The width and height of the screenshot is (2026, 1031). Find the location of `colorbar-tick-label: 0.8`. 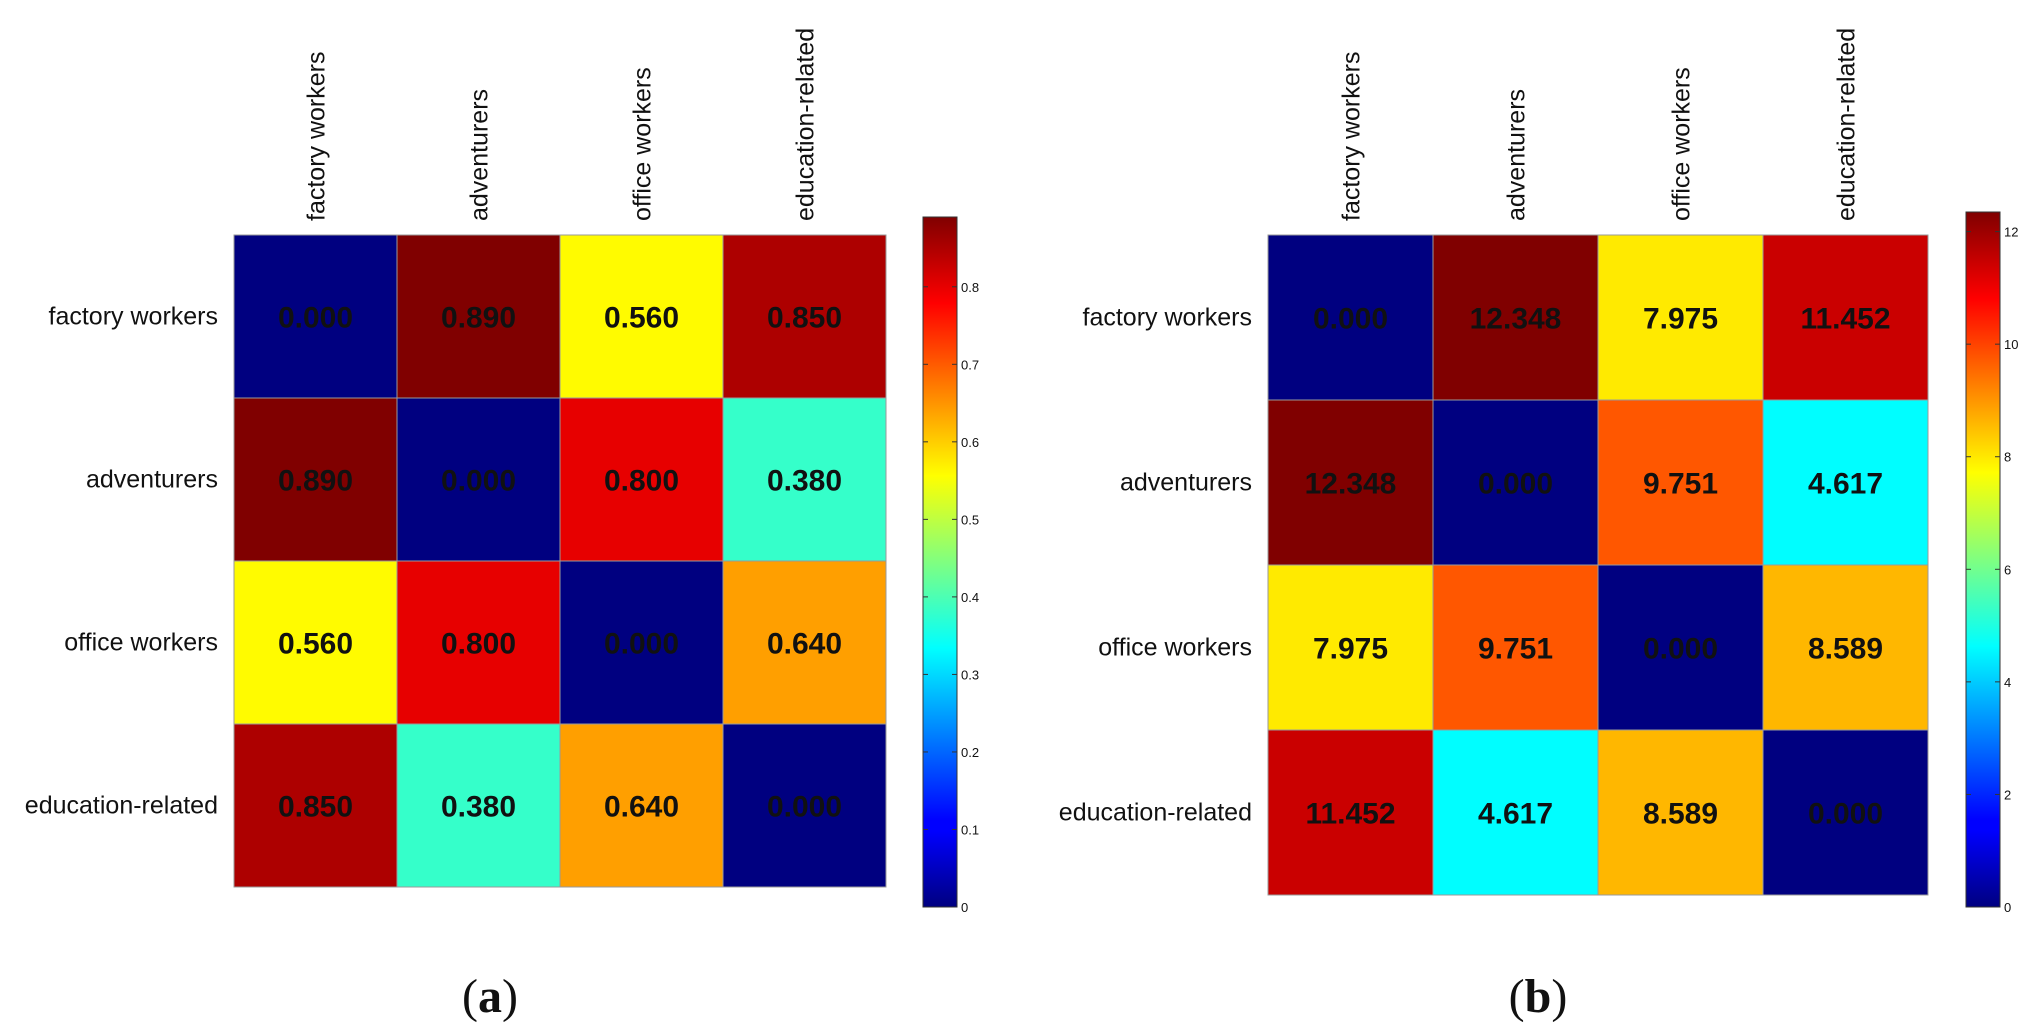

colorbar-tick-label: 0.8 is located at coordinates (970, 287).